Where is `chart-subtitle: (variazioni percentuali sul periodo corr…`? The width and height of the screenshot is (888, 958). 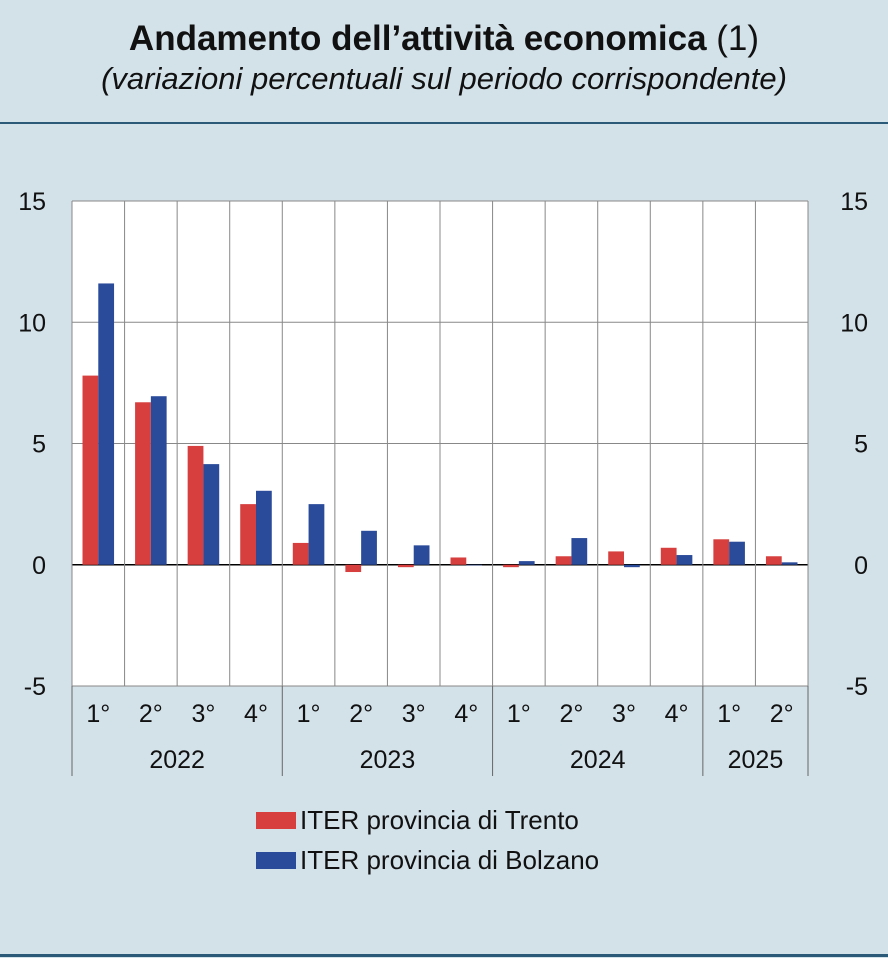
chart-subtitle: (variazioni percentuali sul periodo corr… is located at coordinates (444, 78).